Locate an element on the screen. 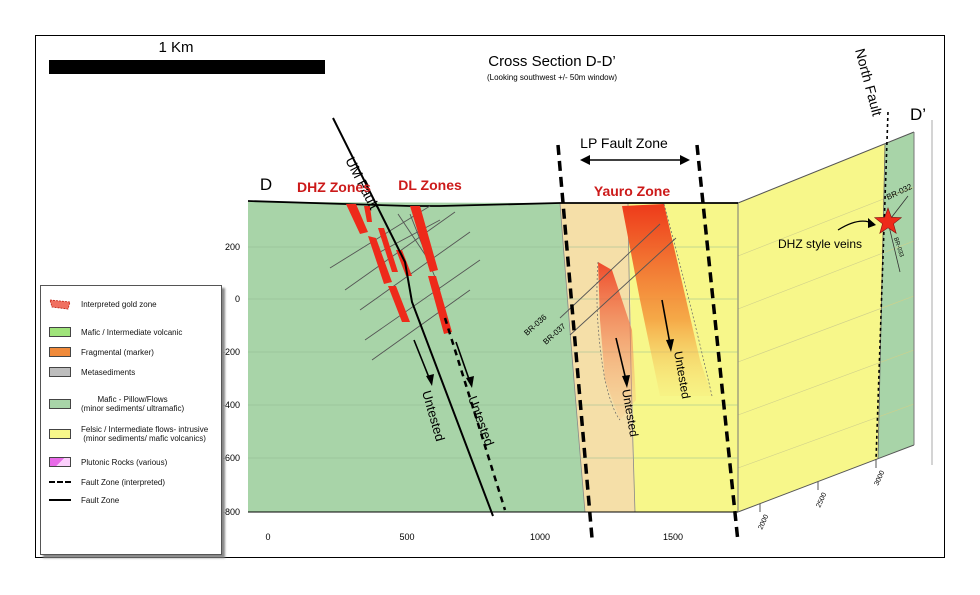  section-title: Cross Section D-D’ is located at coordinates (552, 61).